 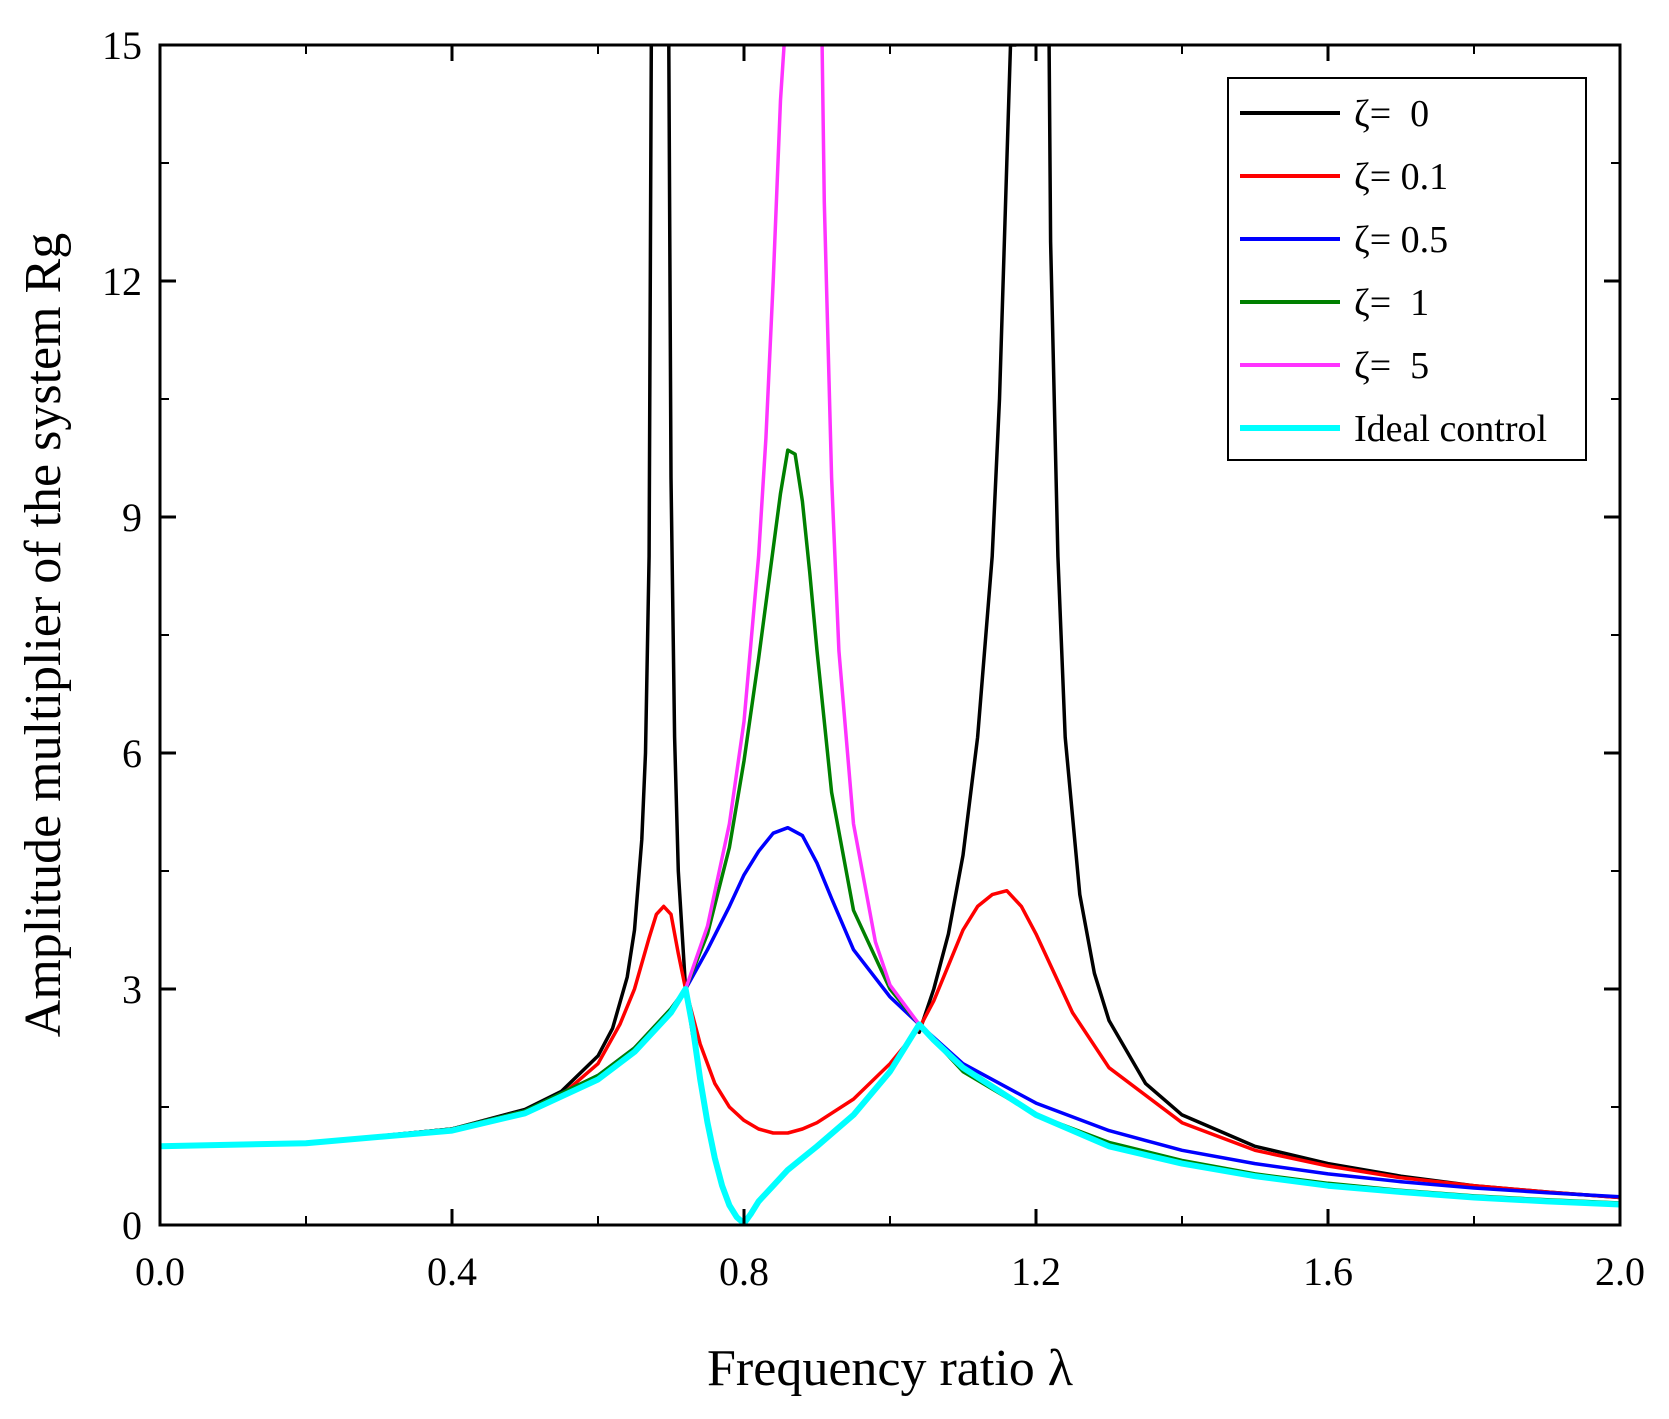 I want to click on y-tick-label: 3, so click(x=132, y=989).